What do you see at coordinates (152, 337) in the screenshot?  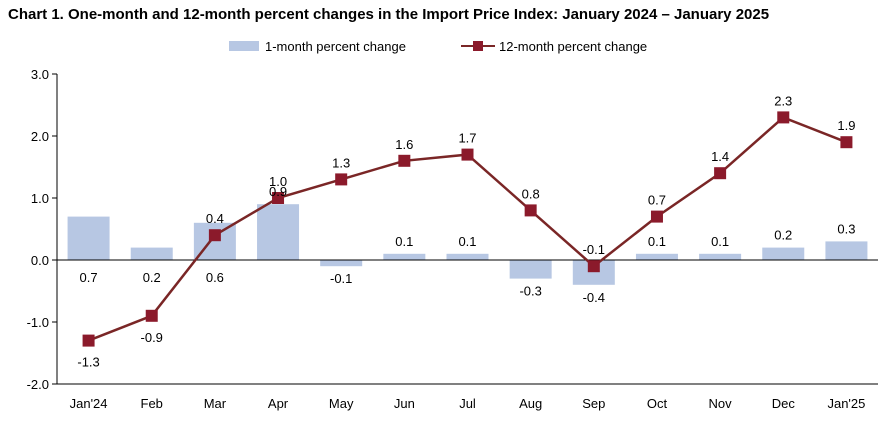 I see `line-data-label: -0.9` at bounding box center [152, 337].